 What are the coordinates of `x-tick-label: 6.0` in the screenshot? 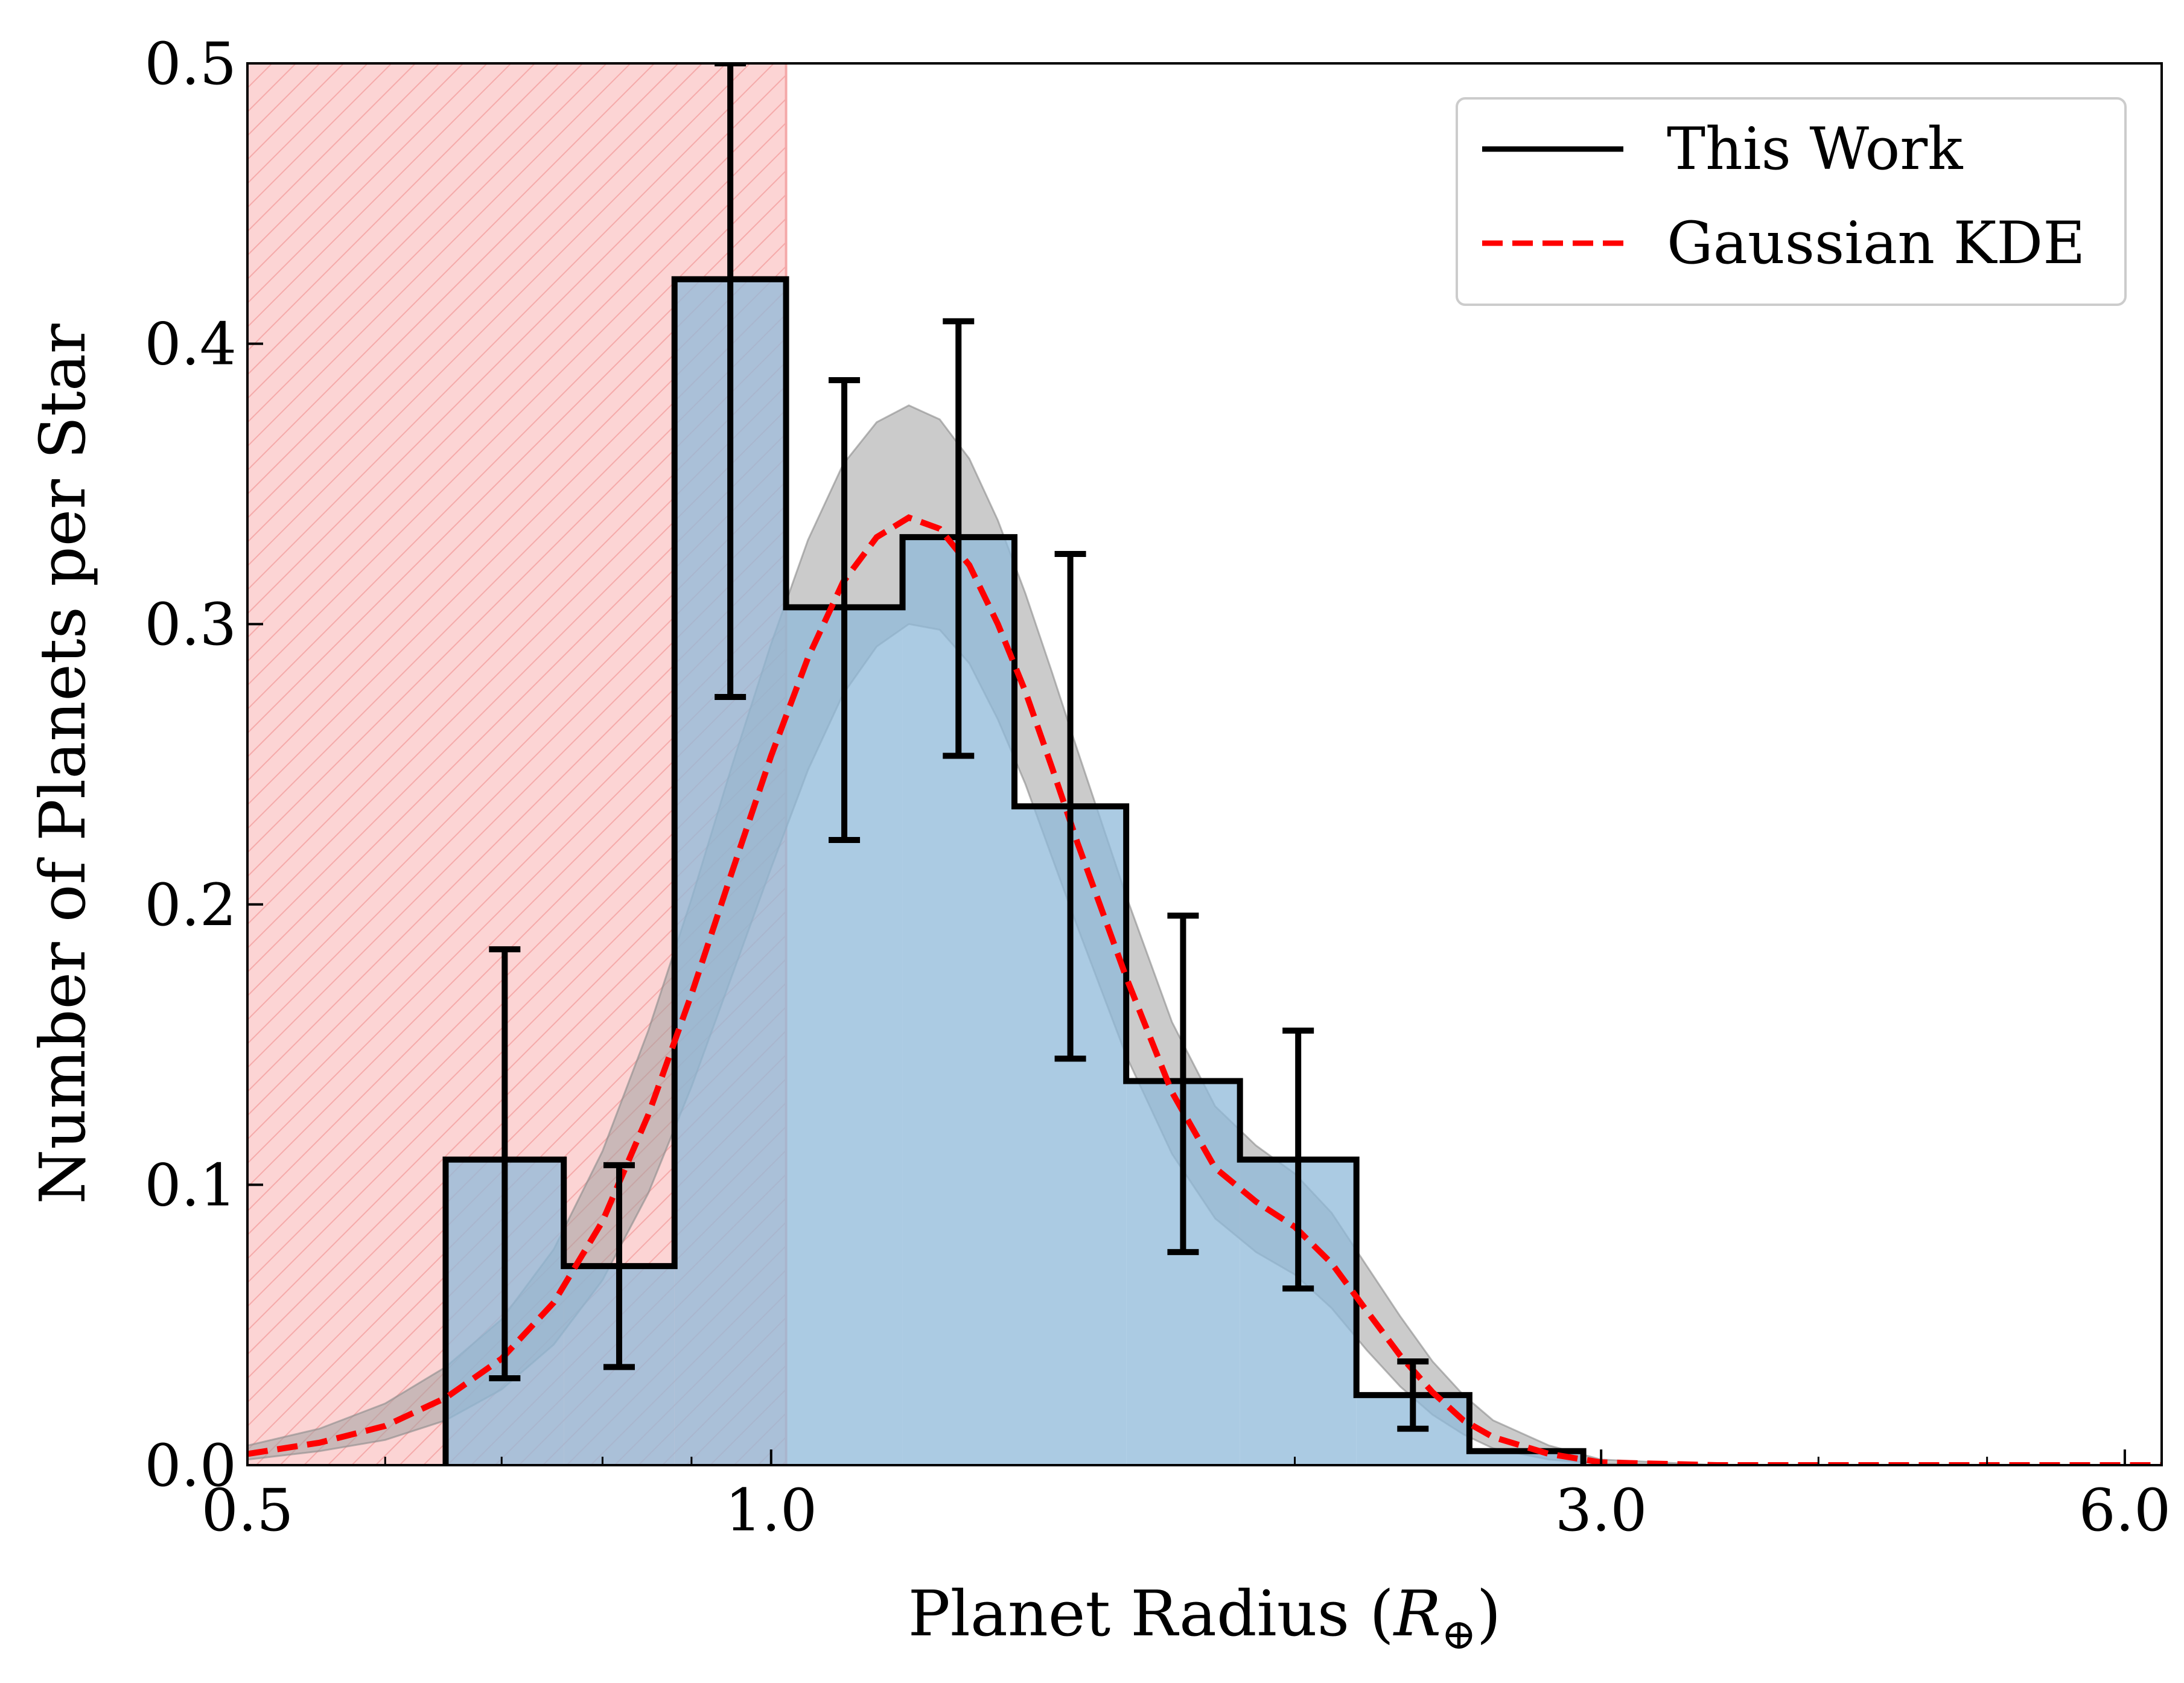 It's located at (2125, 1510).